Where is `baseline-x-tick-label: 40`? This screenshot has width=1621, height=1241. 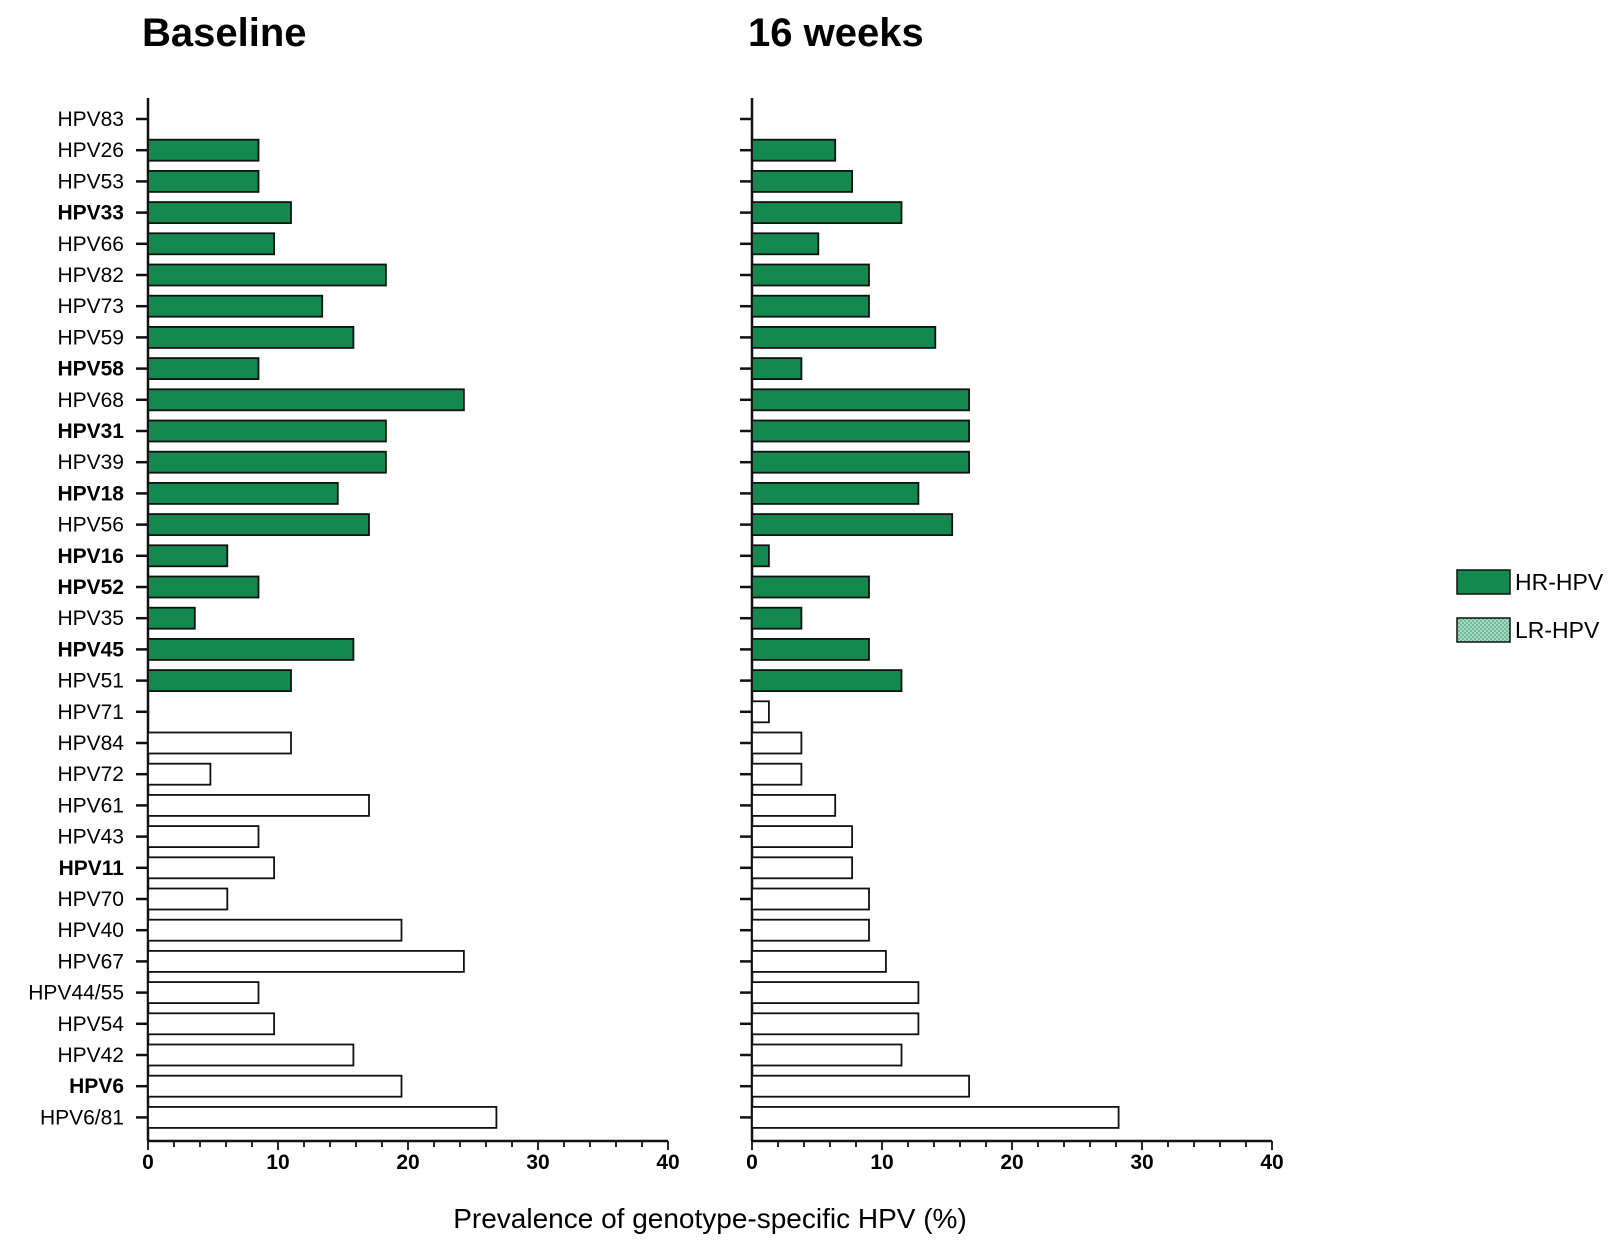 baseline-x-tick-label: 40 is located at coordinates (667, 1162).